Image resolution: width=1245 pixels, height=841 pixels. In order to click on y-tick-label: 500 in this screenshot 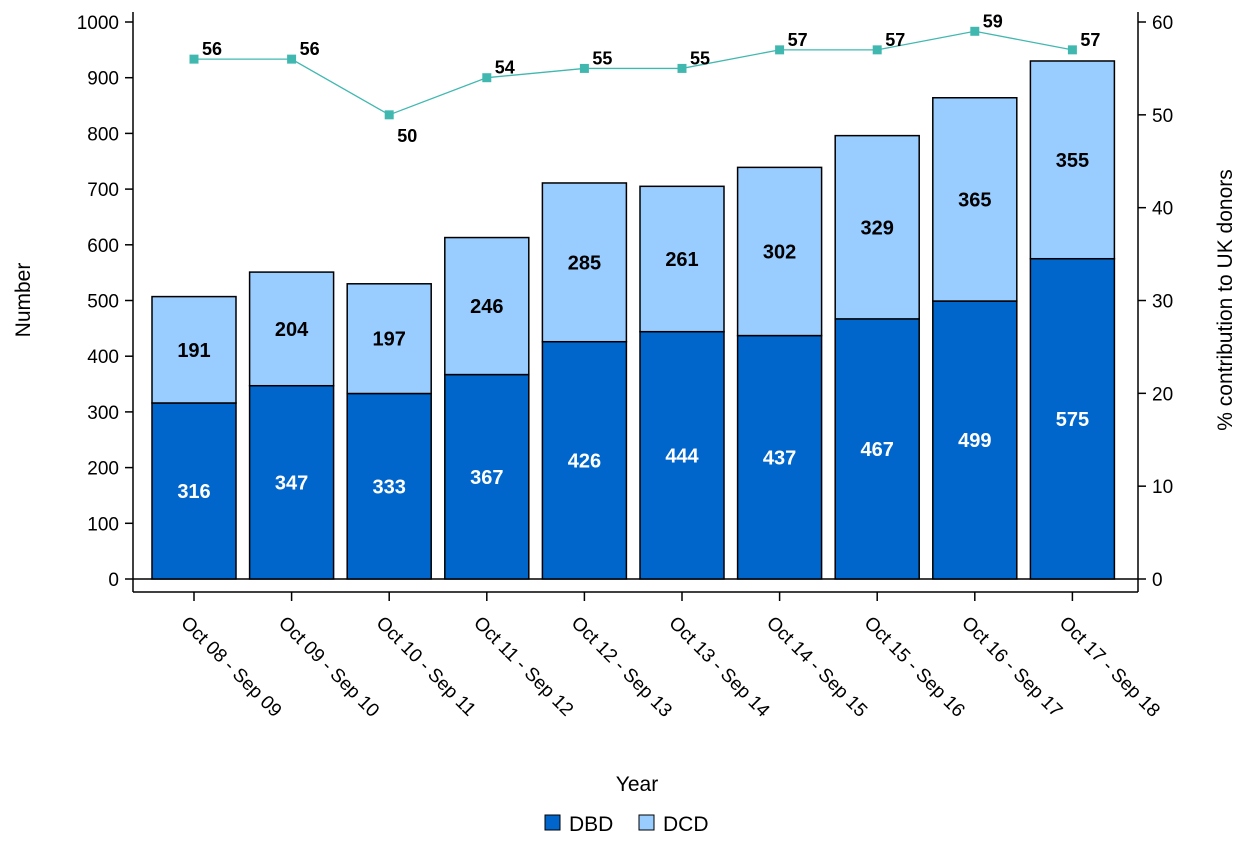, I will do `click(103, 302)`.